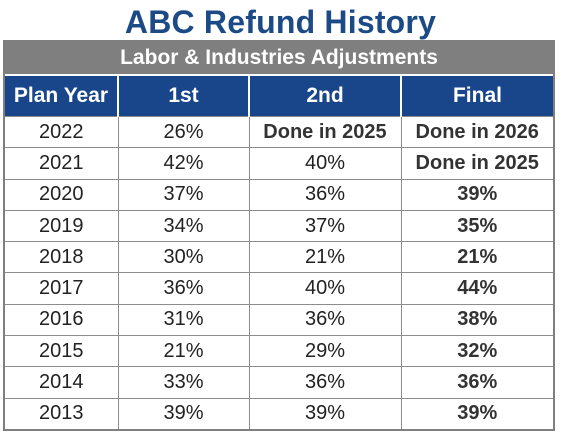 This screenshot has height=448, width=561. What do you see at coordinates (325, 257) in the screenshot?
I see `cell-second: 21%` at bounding box center [325, 257].